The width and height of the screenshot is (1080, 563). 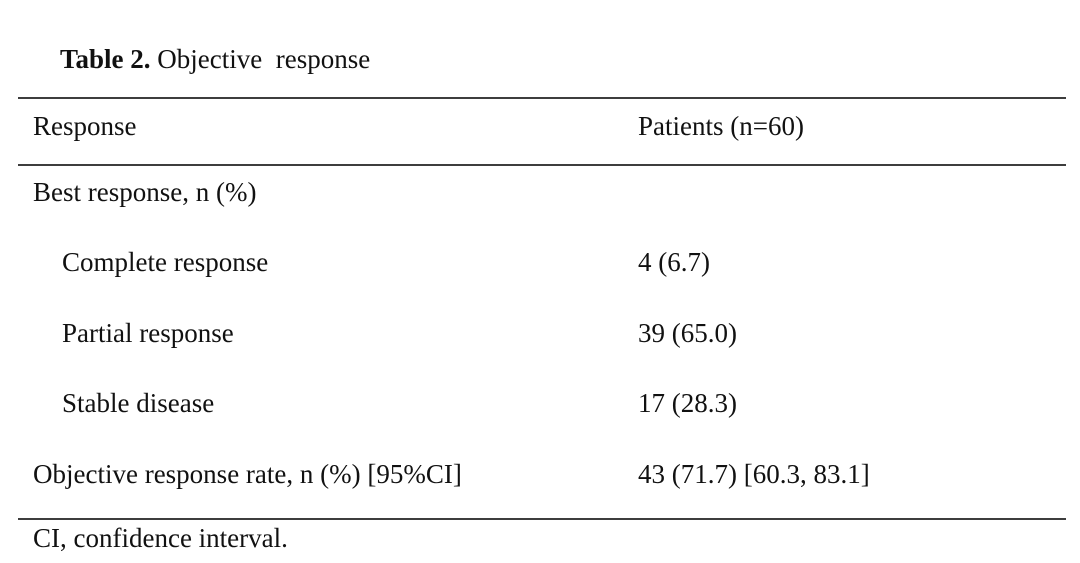 What do you see at coordinates (852, 206) in the screenshot?
I see `row-value` at bounding box center [852, 206].